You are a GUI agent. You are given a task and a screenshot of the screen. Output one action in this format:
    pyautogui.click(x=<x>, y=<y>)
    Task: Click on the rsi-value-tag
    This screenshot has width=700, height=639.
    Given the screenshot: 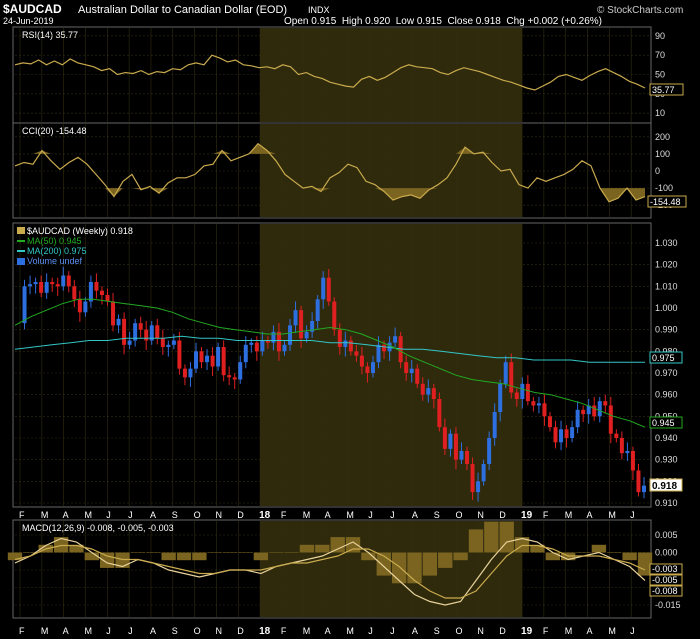 What is the action you would take?
    pyautogui.click(x=666, y=89)
    